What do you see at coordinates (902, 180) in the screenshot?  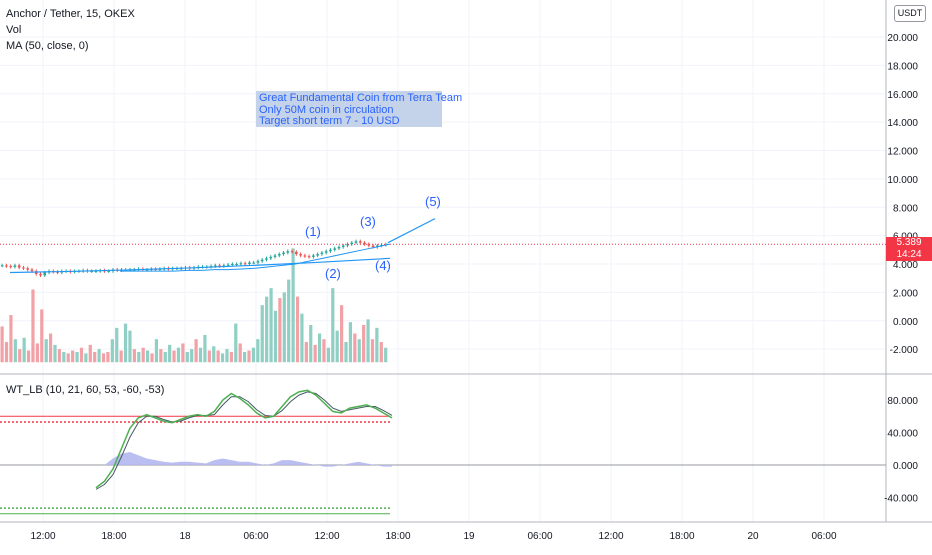 I see `price-tick-label: 10.000` at bounding box center [902, 180].